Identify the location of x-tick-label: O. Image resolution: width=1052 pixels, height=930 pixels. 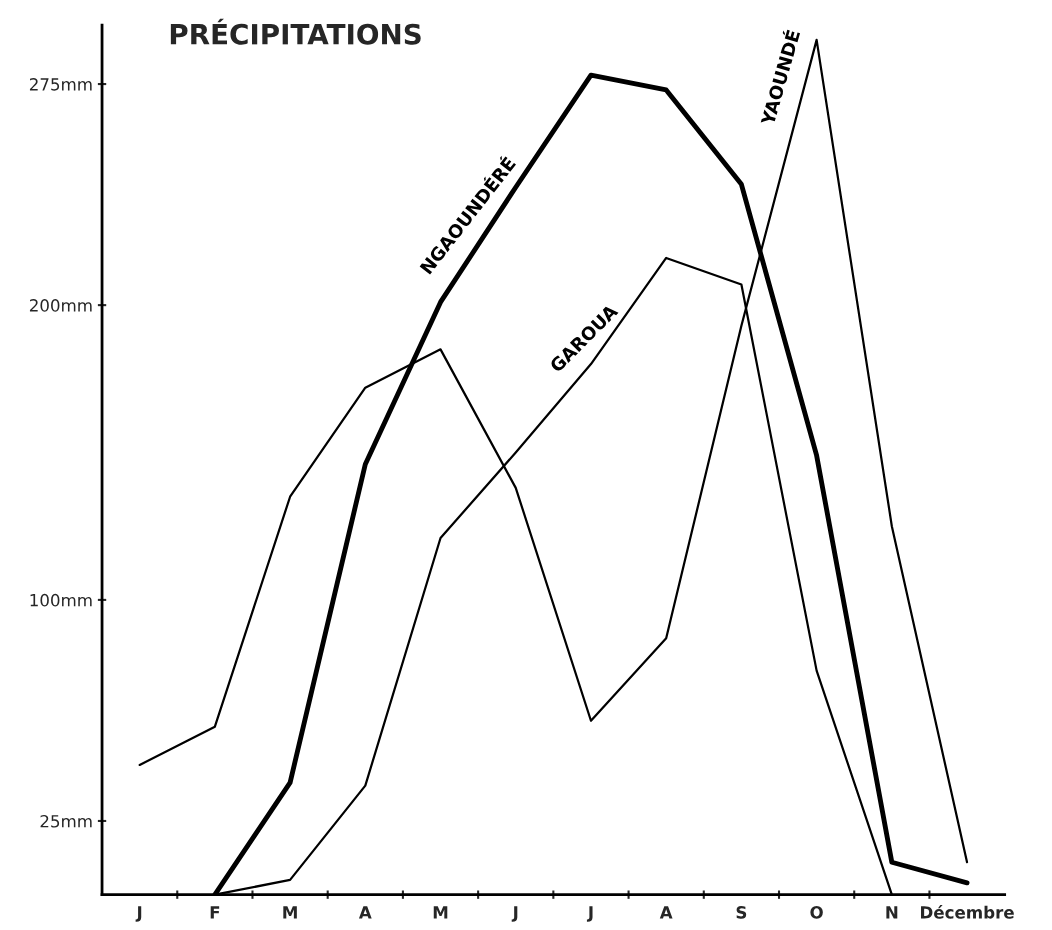
(816, 912).